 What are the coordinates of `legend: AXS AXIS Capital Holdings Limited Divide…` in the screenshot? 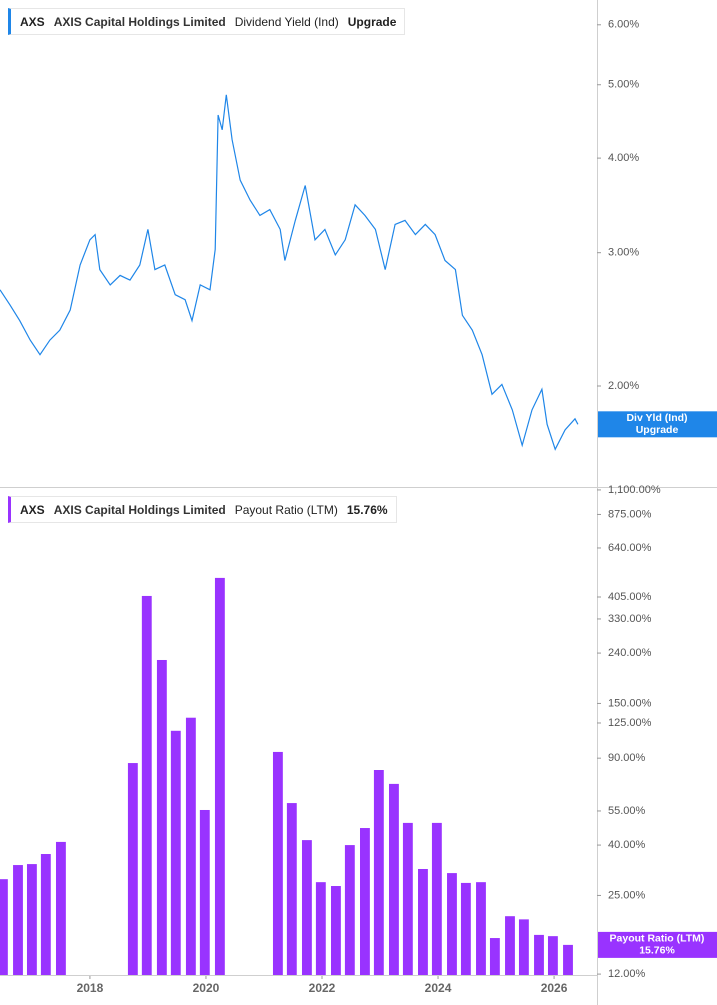 It's located at (207, 21).